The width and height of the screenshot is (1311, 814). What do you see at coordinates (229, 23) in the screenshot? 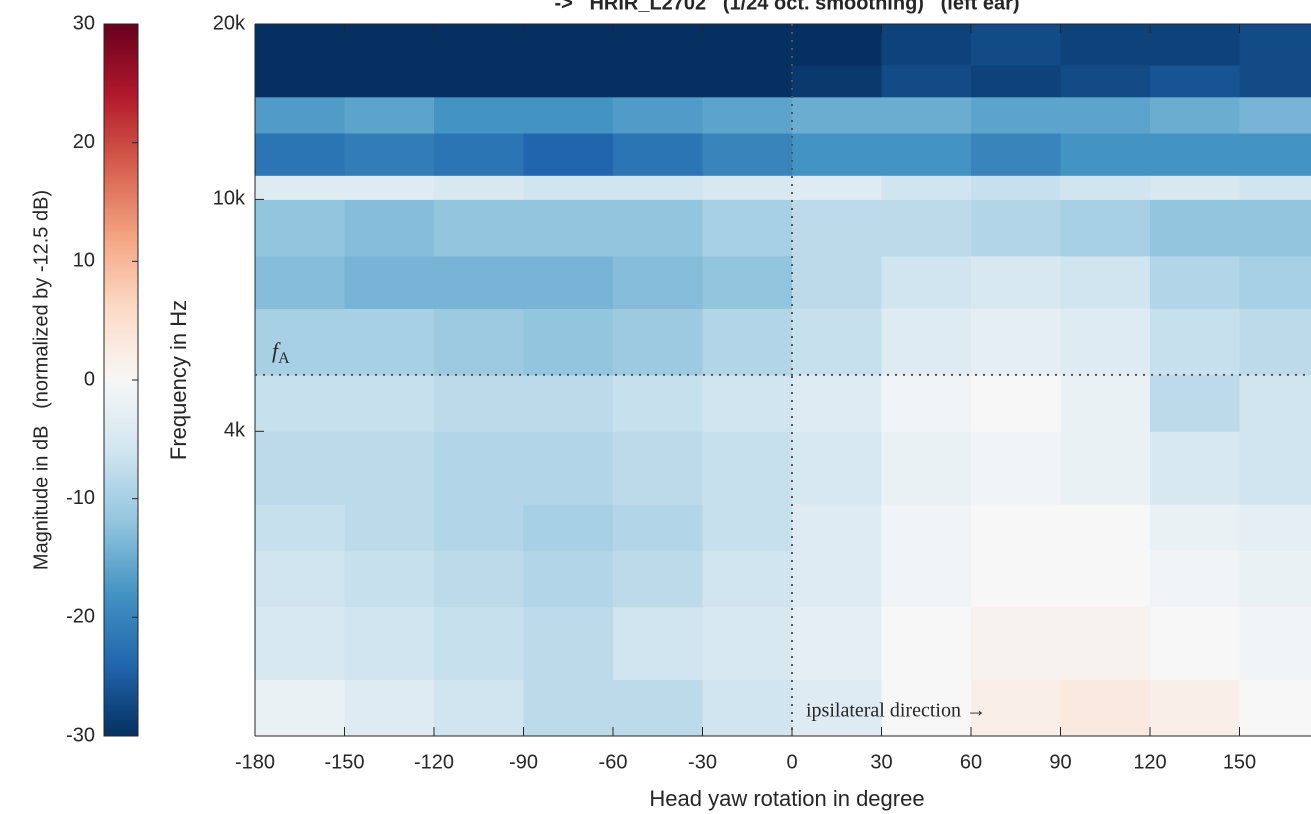
I see `y-tick-label: 20k` at bounding box center [229, 23].